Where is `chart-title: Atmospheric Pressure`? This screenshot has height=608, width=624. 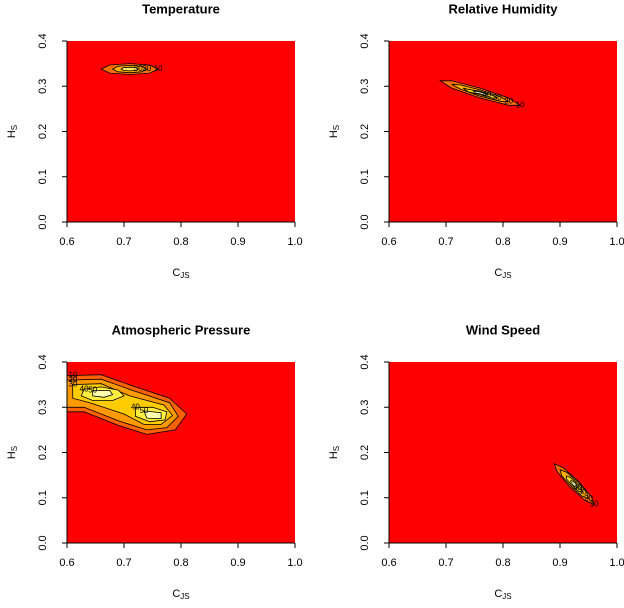
chart-title: Atmospheric Pressure is located at coordinates (181, 329).